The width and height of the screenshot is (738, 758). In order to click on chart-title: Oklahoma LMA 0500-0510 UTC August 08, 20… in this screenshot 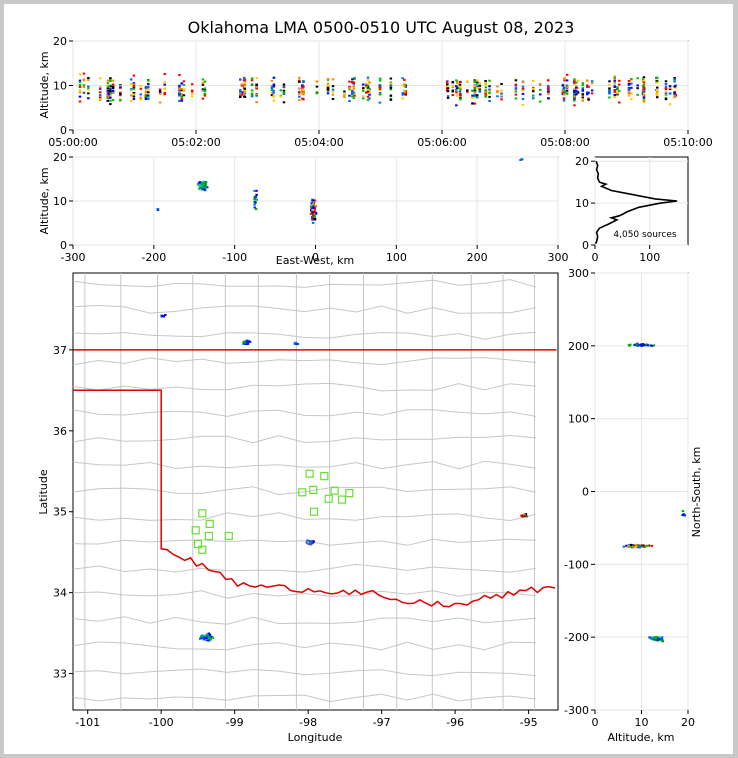, I will do `click(381, 27)`.